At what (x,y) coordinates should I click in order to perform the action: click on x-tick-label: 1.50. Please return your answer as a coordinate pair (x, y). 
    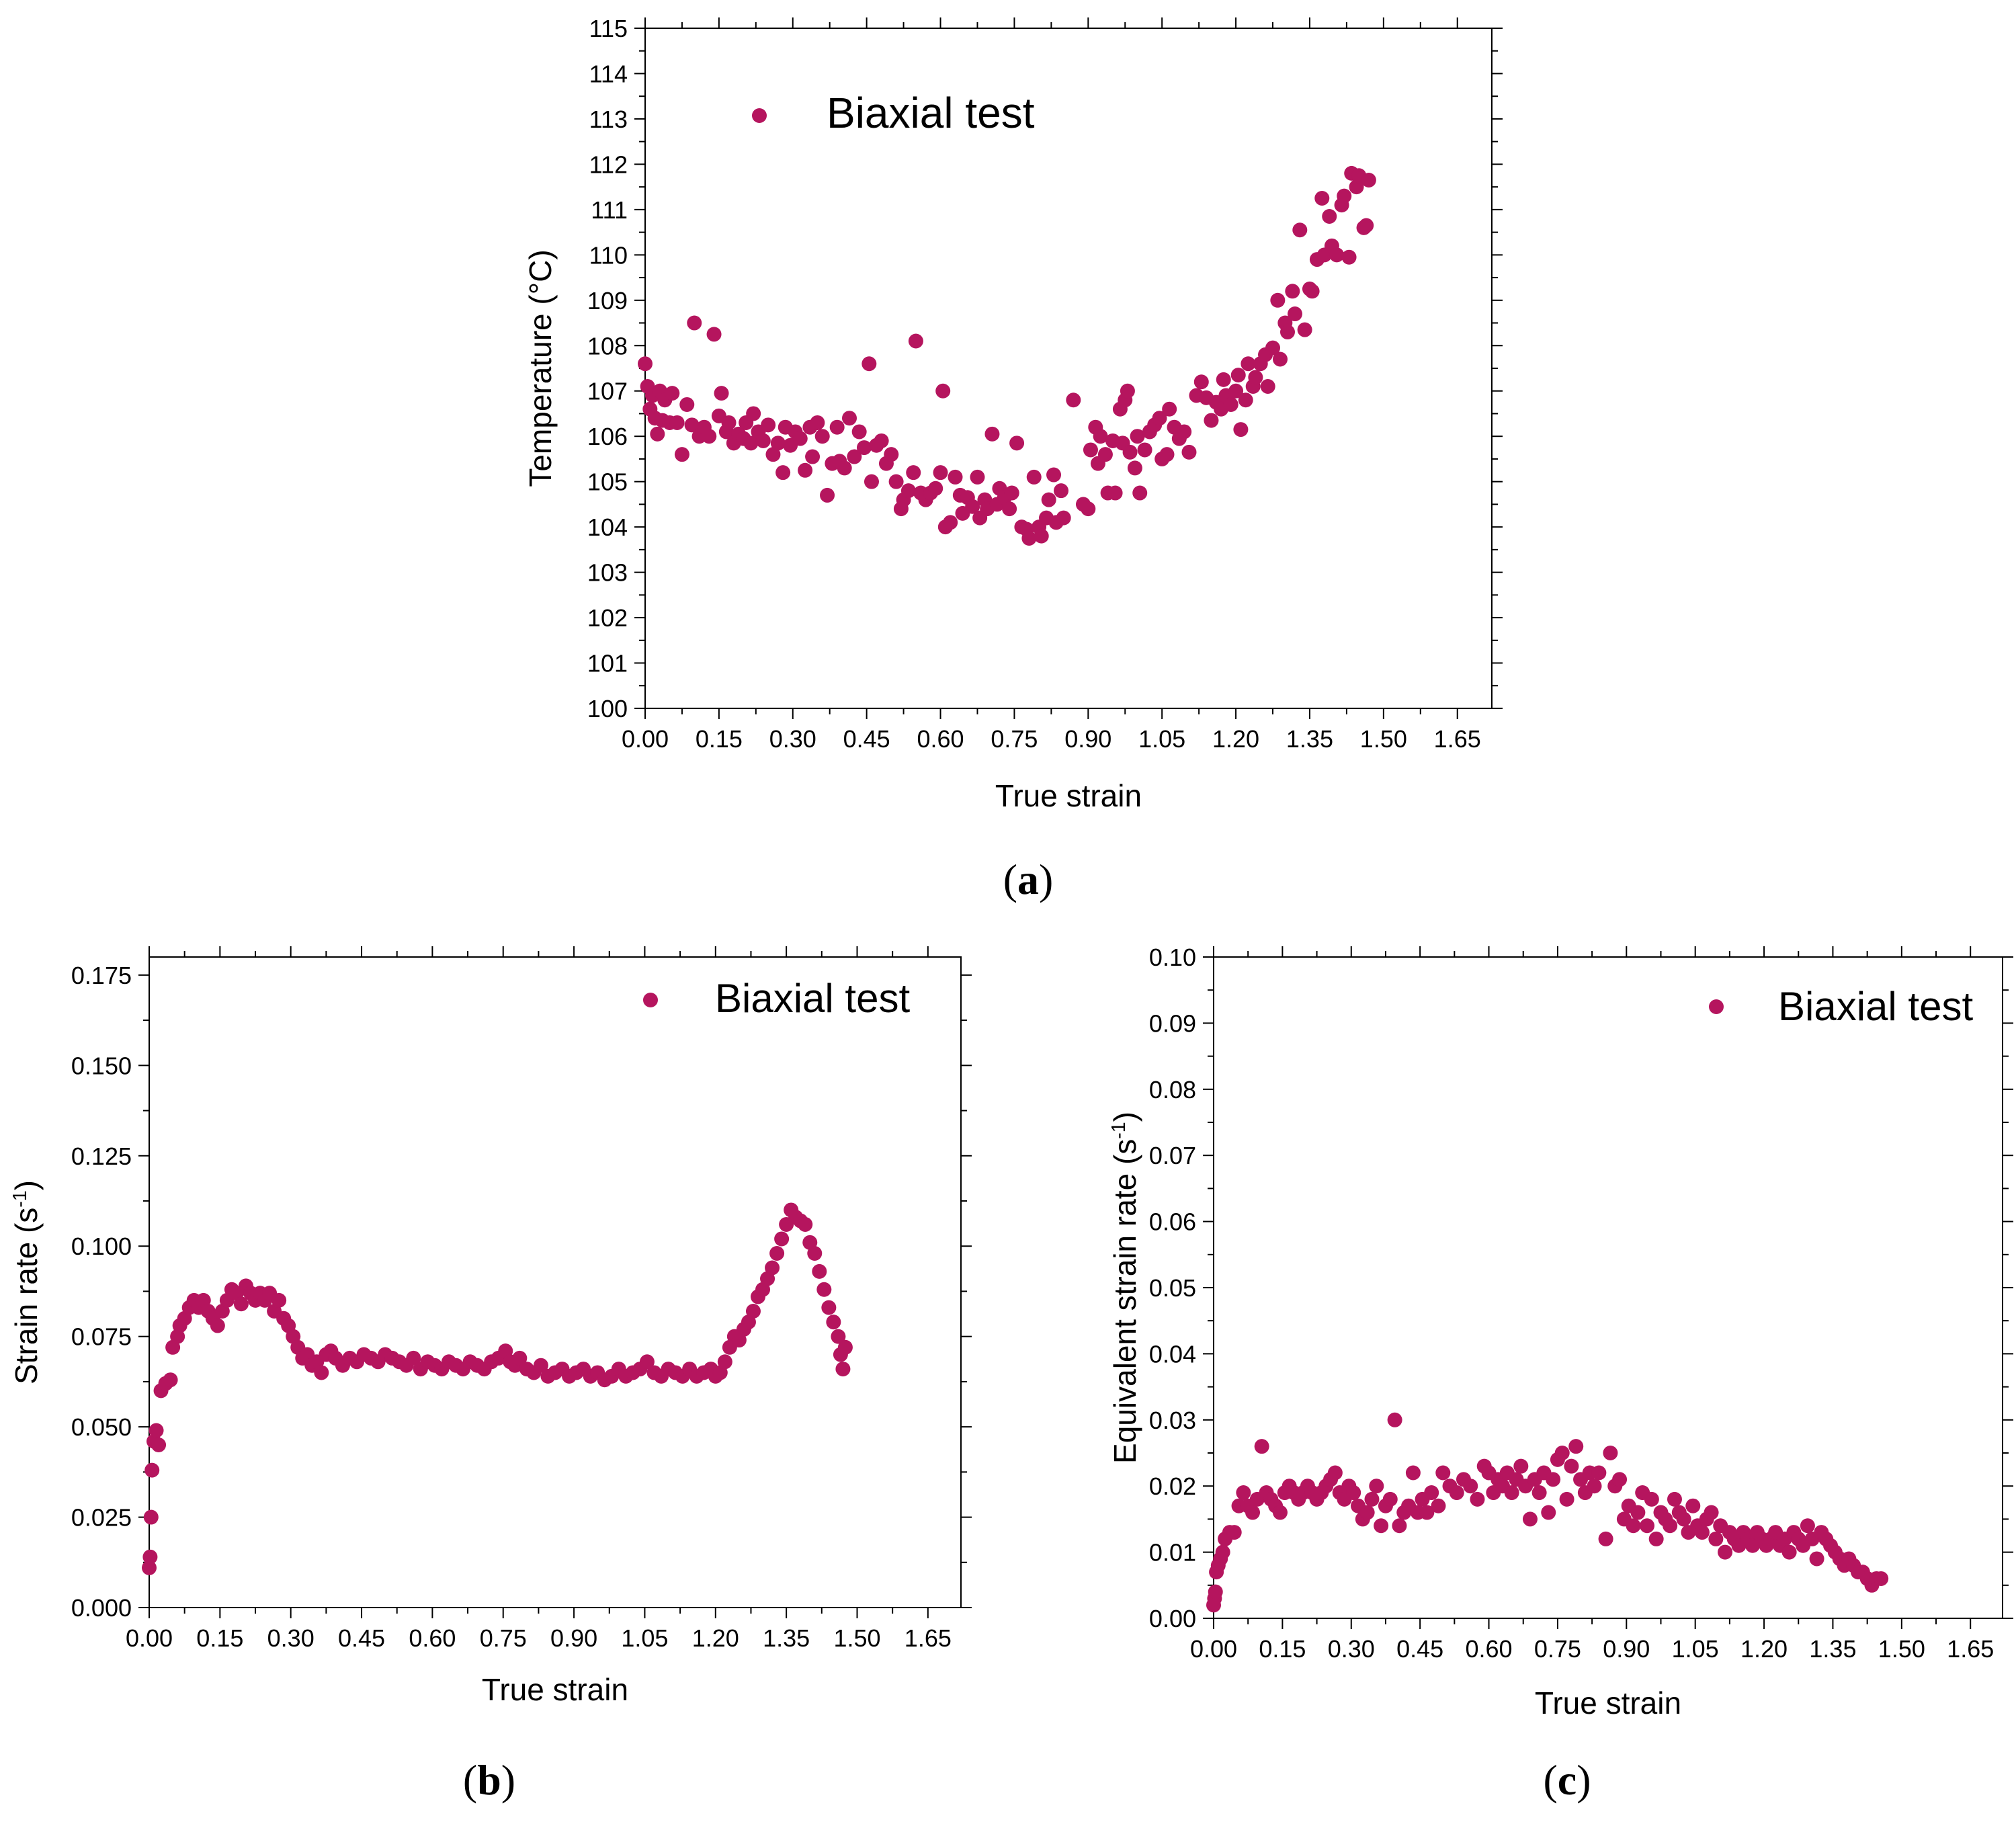
    Looking at the image, I should click on (1902, 1649).